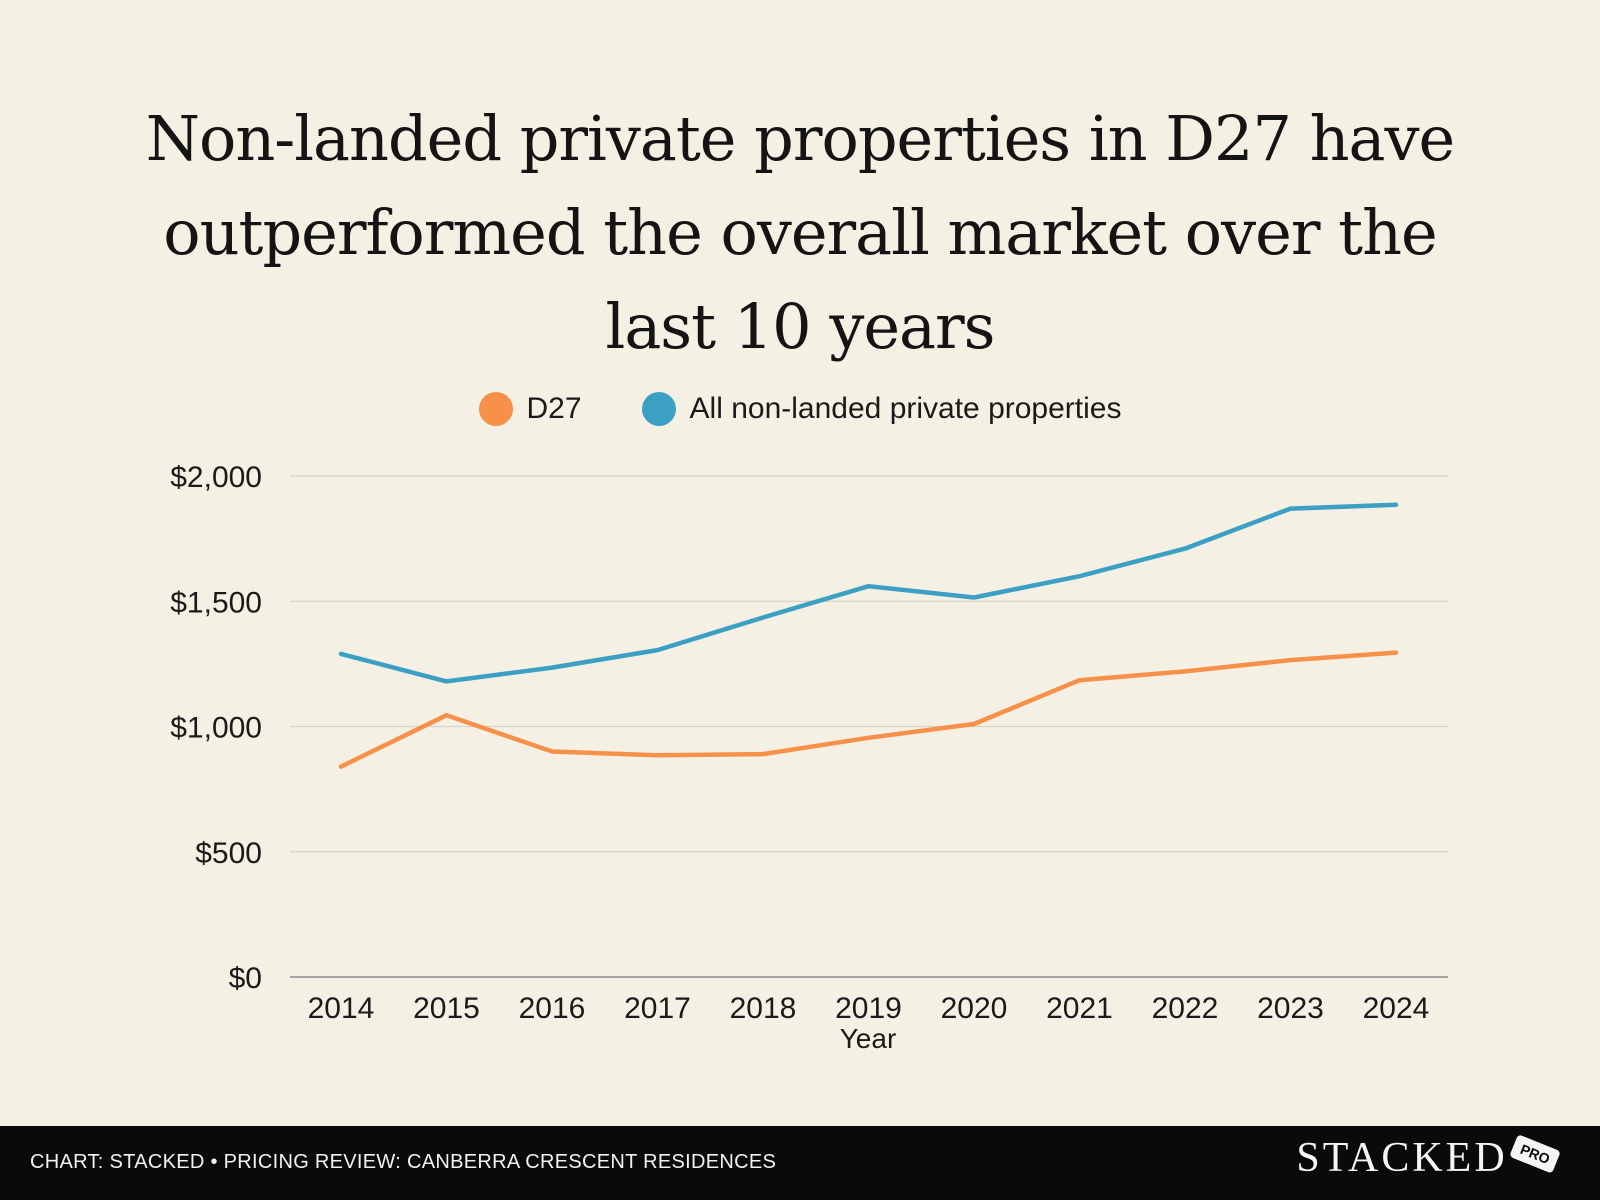 Image resolution: width=1600 pixels, height=1200 pixels. What do you see at coordinates (495, 409) in the screenshot?
I see `legend-swatch-d27` at bounding box center [495, 409].